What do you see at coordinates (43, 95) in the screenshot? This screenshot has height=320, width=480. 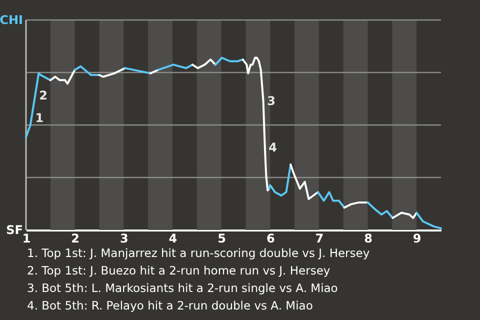 I see `annotation: 2` at bounding box center [43, 95].